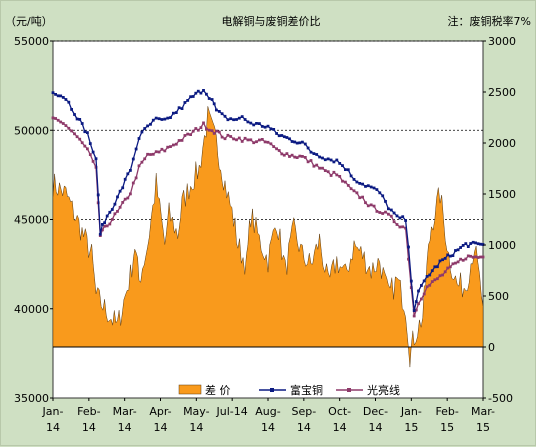 The height and width of the screenshot is (447, 536). I want to click on y-left-tick-label: 50000, so click(31, 130).